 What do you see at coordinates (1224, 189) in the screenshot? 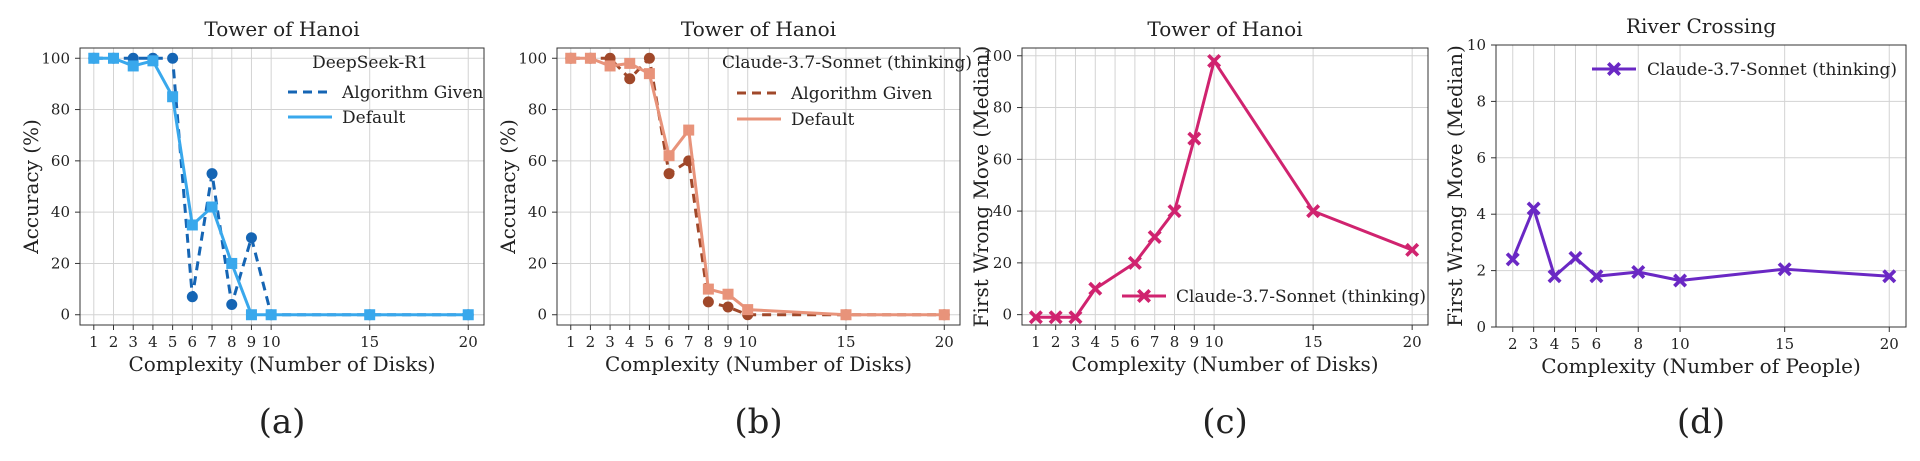
I see `series-line` at bounding box center [1224, 189].